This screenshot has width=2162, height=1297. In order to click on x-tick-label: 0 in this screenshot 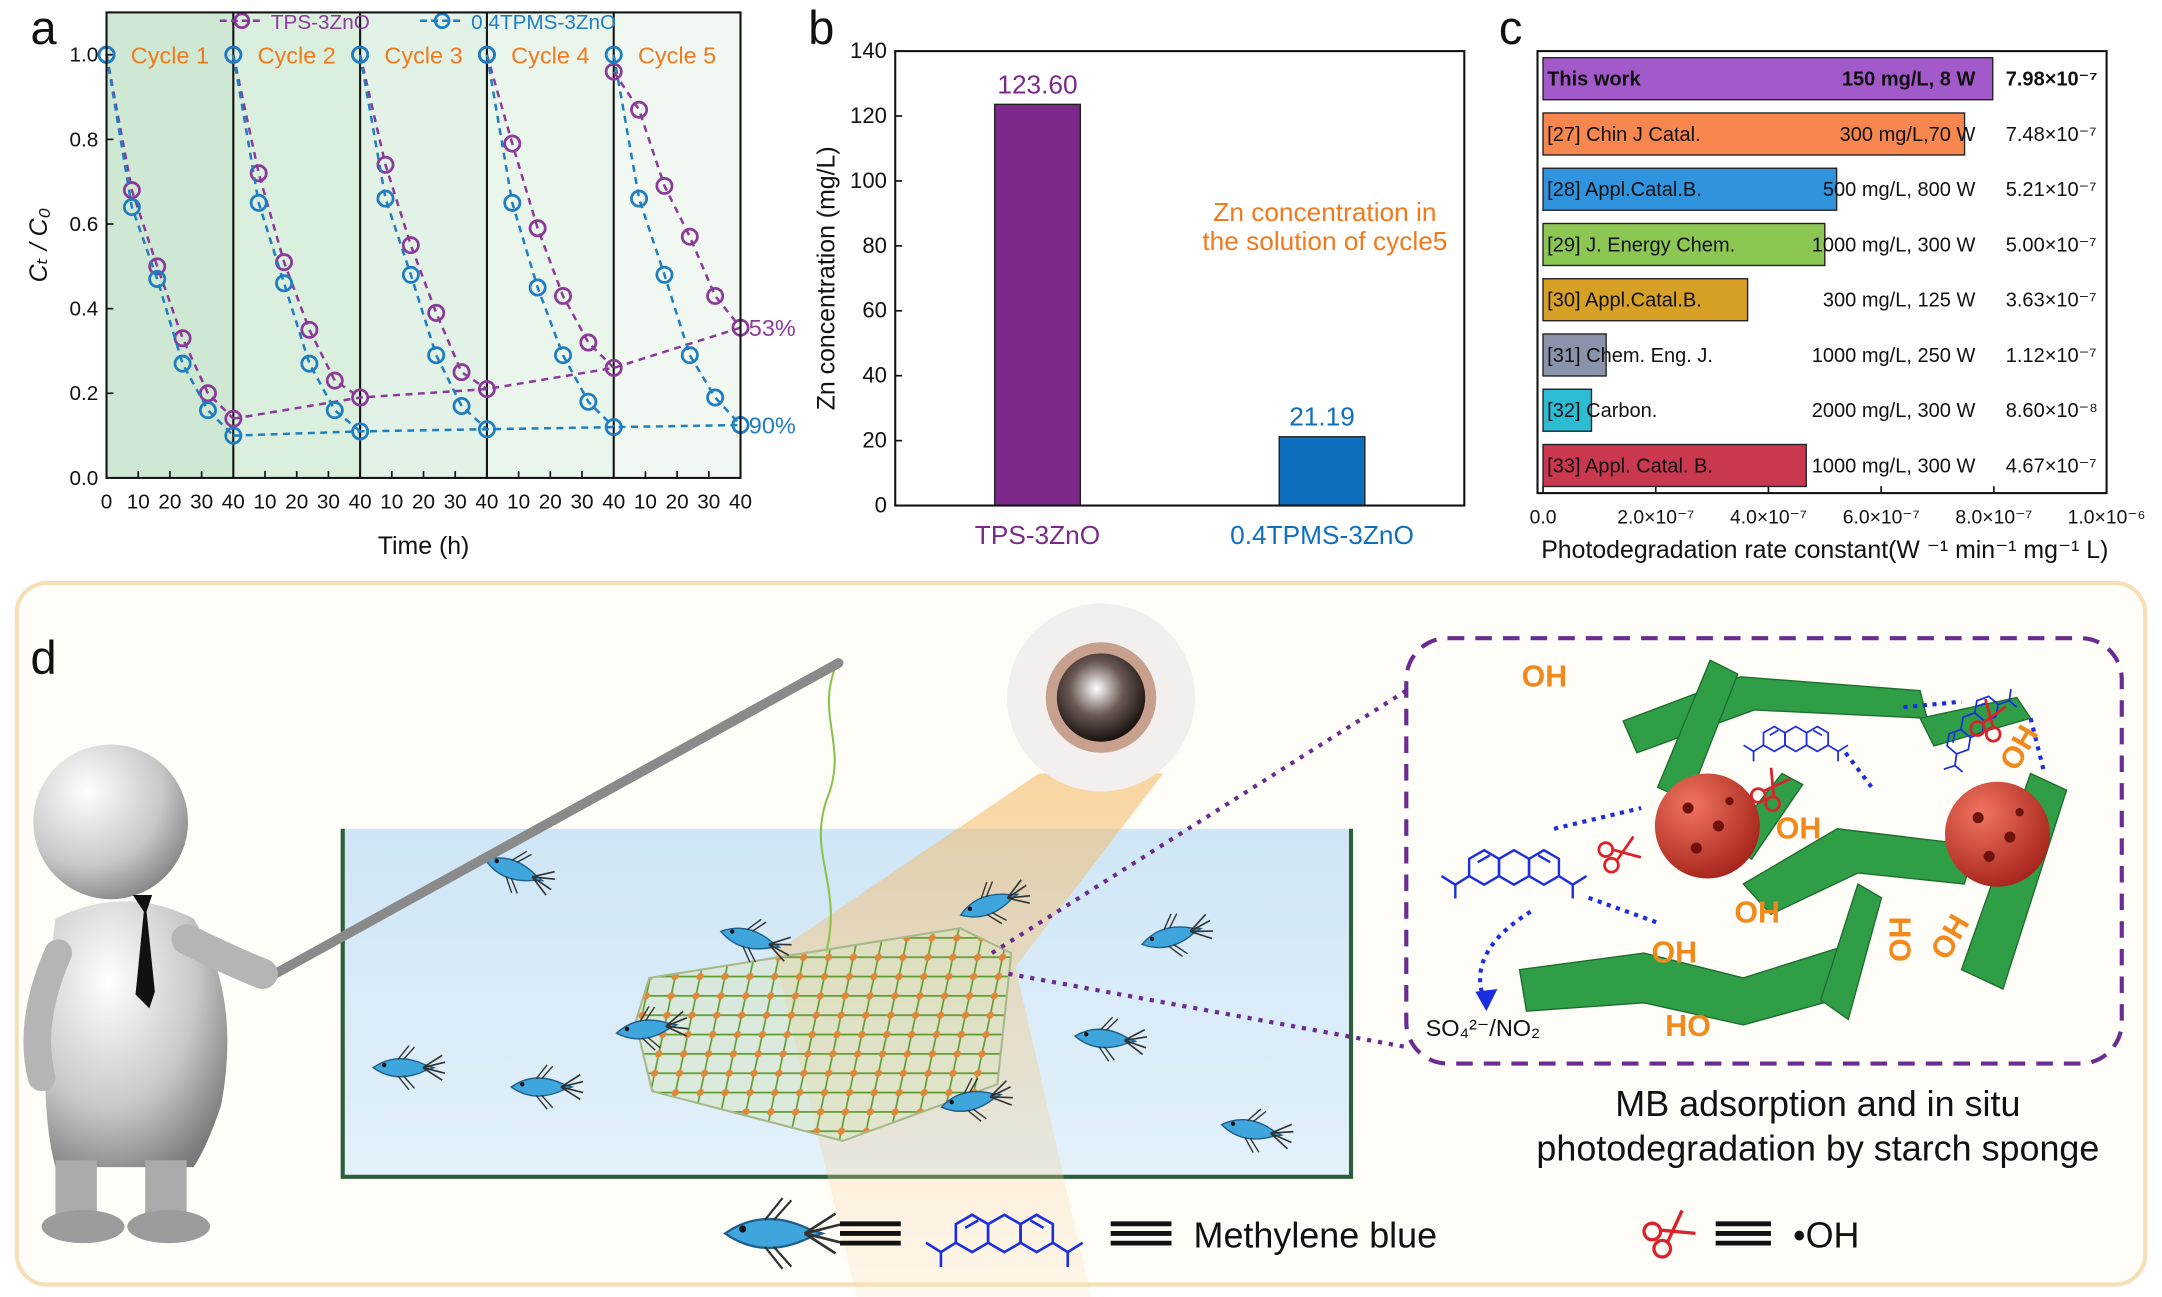, I will do `click(107, 501)`.